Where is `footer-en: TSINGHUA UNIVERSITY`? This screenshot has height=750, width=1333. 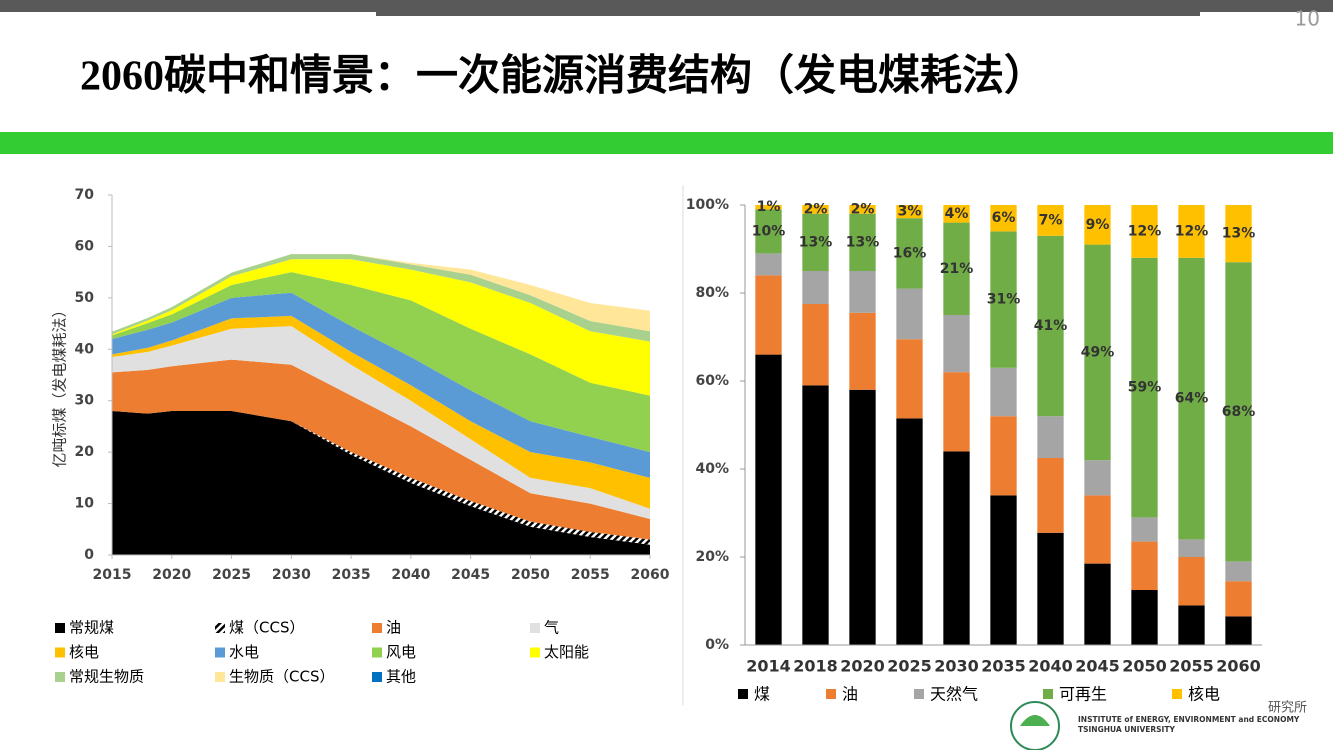
footer-en: TSINGHUA UNIVERSITY is located at coordinates (1126, 729).